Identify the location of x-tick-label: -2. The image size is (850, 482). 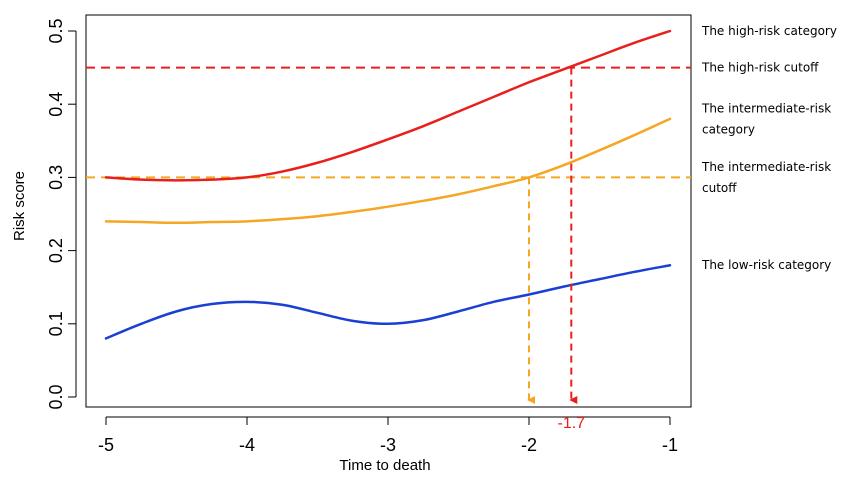
(529, 445).